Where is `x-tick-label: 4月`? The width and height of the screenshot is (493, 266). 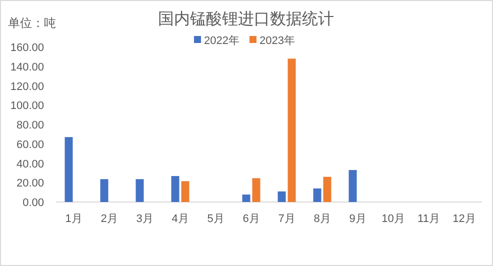 x-tick-label: 4月 is located at coordinates (180, 219).